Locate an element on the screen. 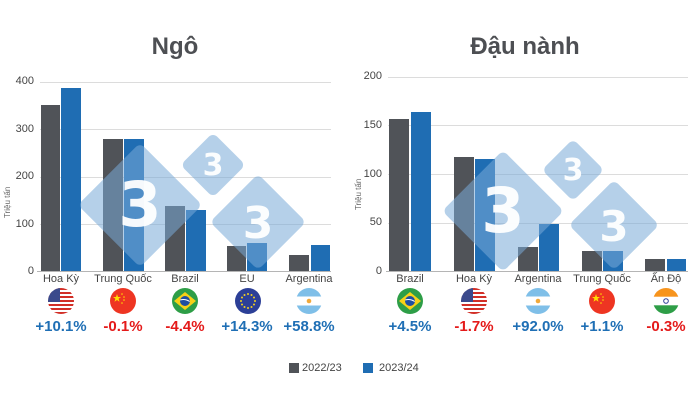 This screenshot has height=400, width=700. y-tick: 400 is located at coordinates (24, 81).